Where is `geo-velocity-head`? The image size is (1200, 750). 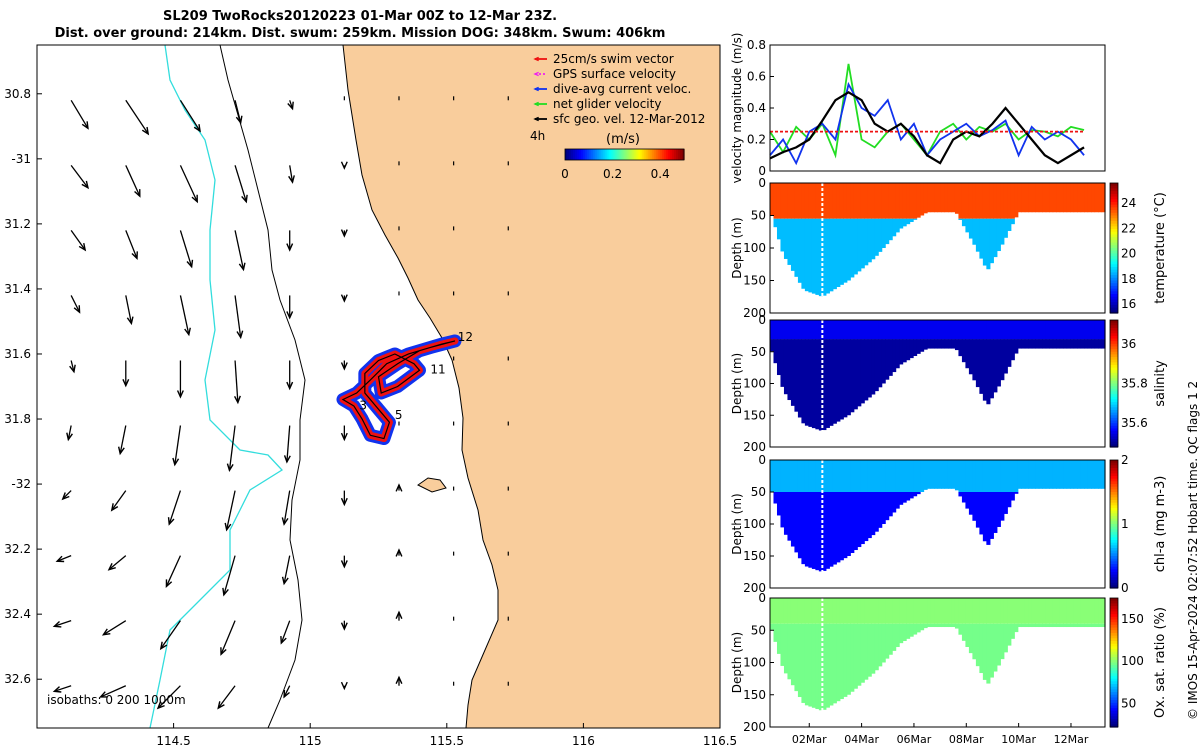
geo-velocity-head is located at coordinates (145, 131).